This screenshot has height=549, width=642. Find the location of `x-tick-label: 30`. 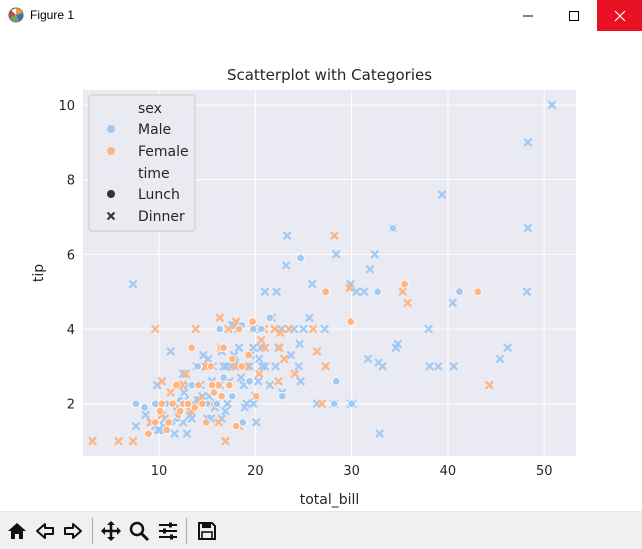

x-tick-label: 30 is located at coordinates (351, 471).